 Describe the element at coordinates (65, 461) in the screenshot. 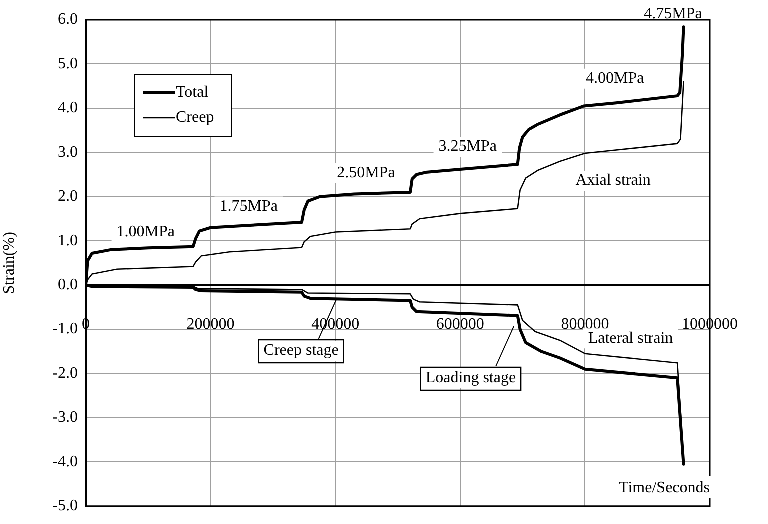

I see `y-tick-label: -4.0` at that location.